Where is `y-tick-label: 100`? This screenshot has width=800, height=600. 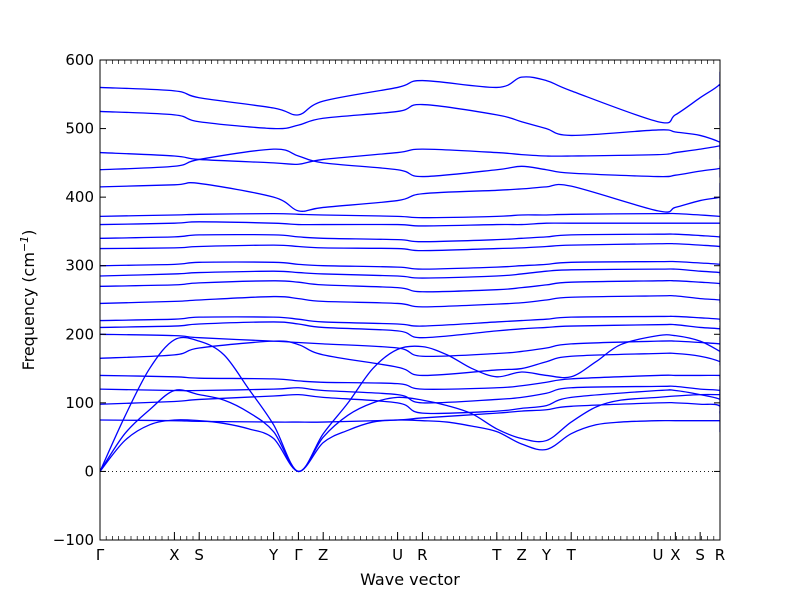 y-tick-label: 100 is located at coordinates (79, 403).